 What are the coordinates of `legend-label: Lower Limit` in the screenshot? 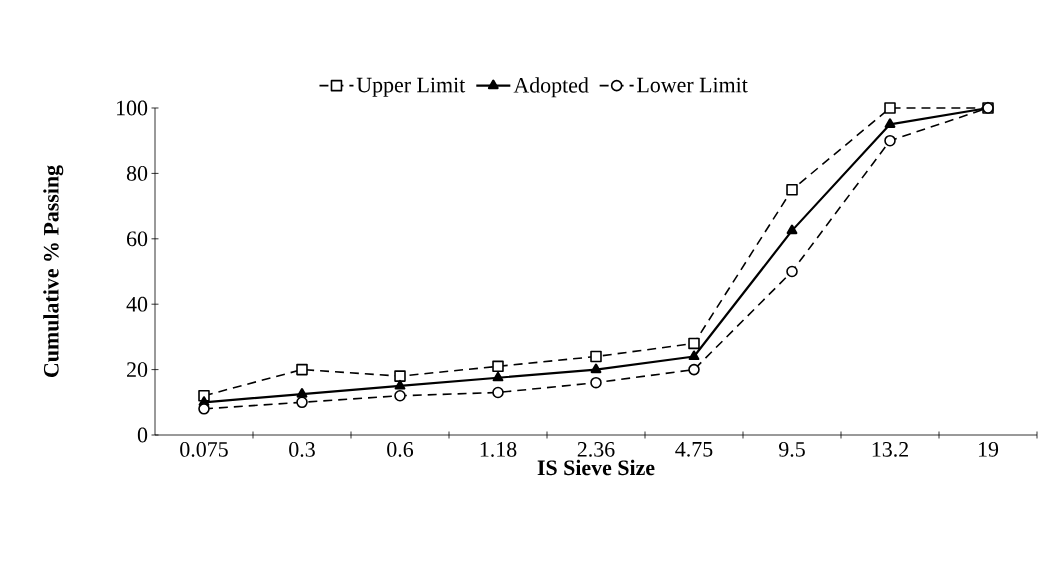 It's located at (692, 85).